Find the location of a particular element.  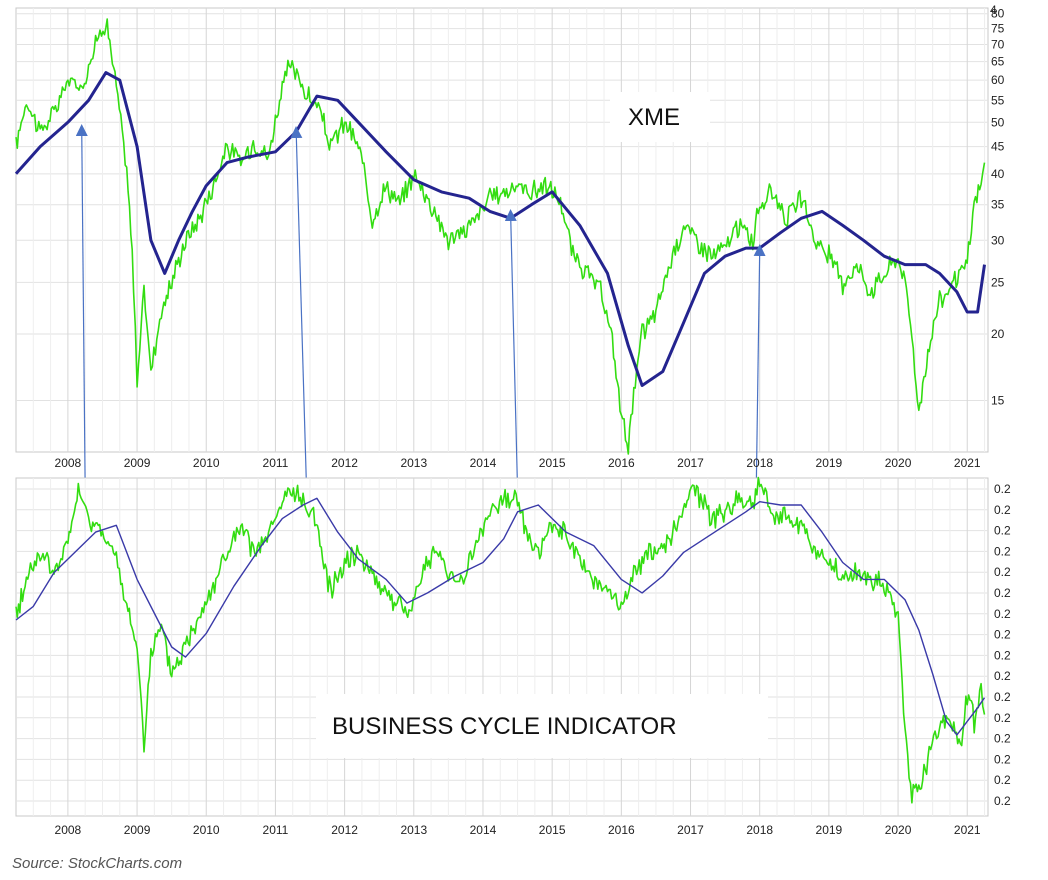

xme-y-tick-label: 75 is located at coordinates (998, 29).